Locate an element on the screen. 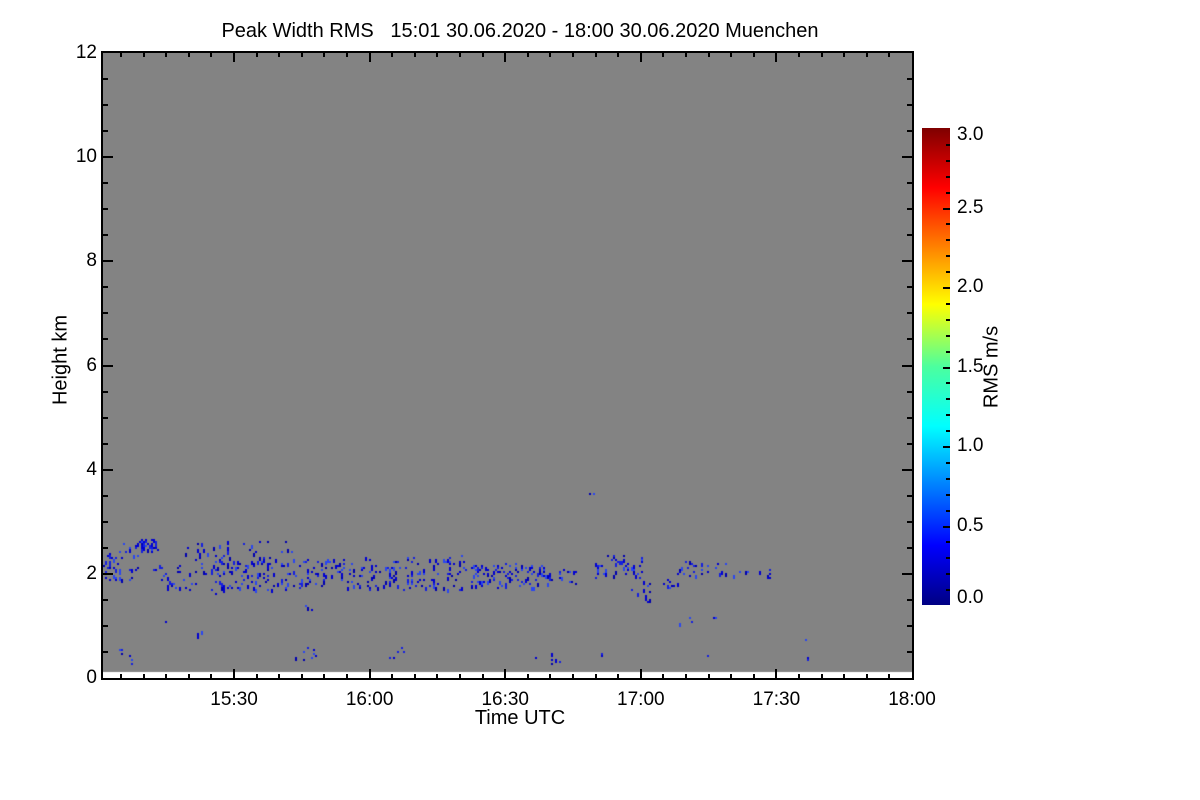 The height and width of the screenshot is (800, 1200). x-tick-label: 18:00 is located at coordinates (912, 699).